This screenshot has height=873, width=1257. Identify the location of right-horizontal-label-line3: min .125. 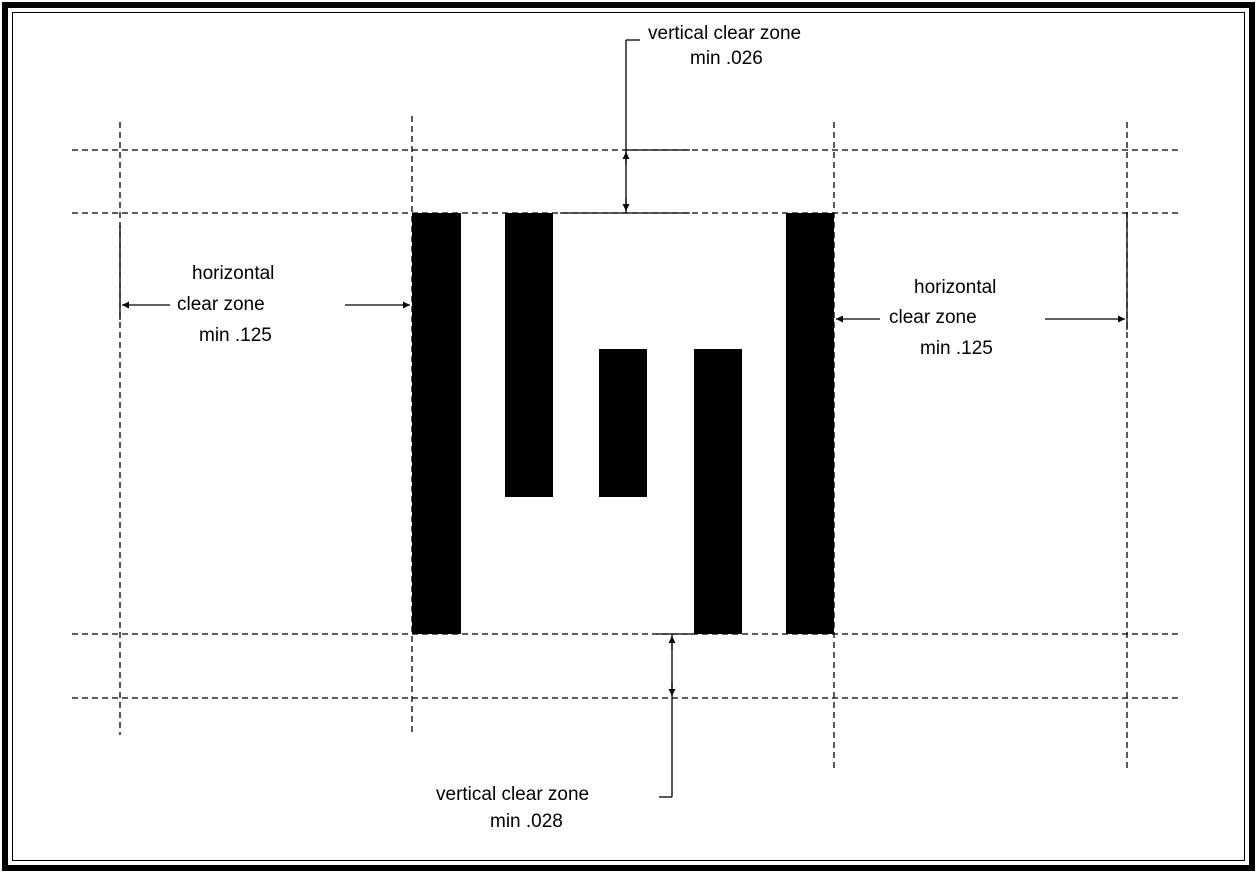
(956, 348).